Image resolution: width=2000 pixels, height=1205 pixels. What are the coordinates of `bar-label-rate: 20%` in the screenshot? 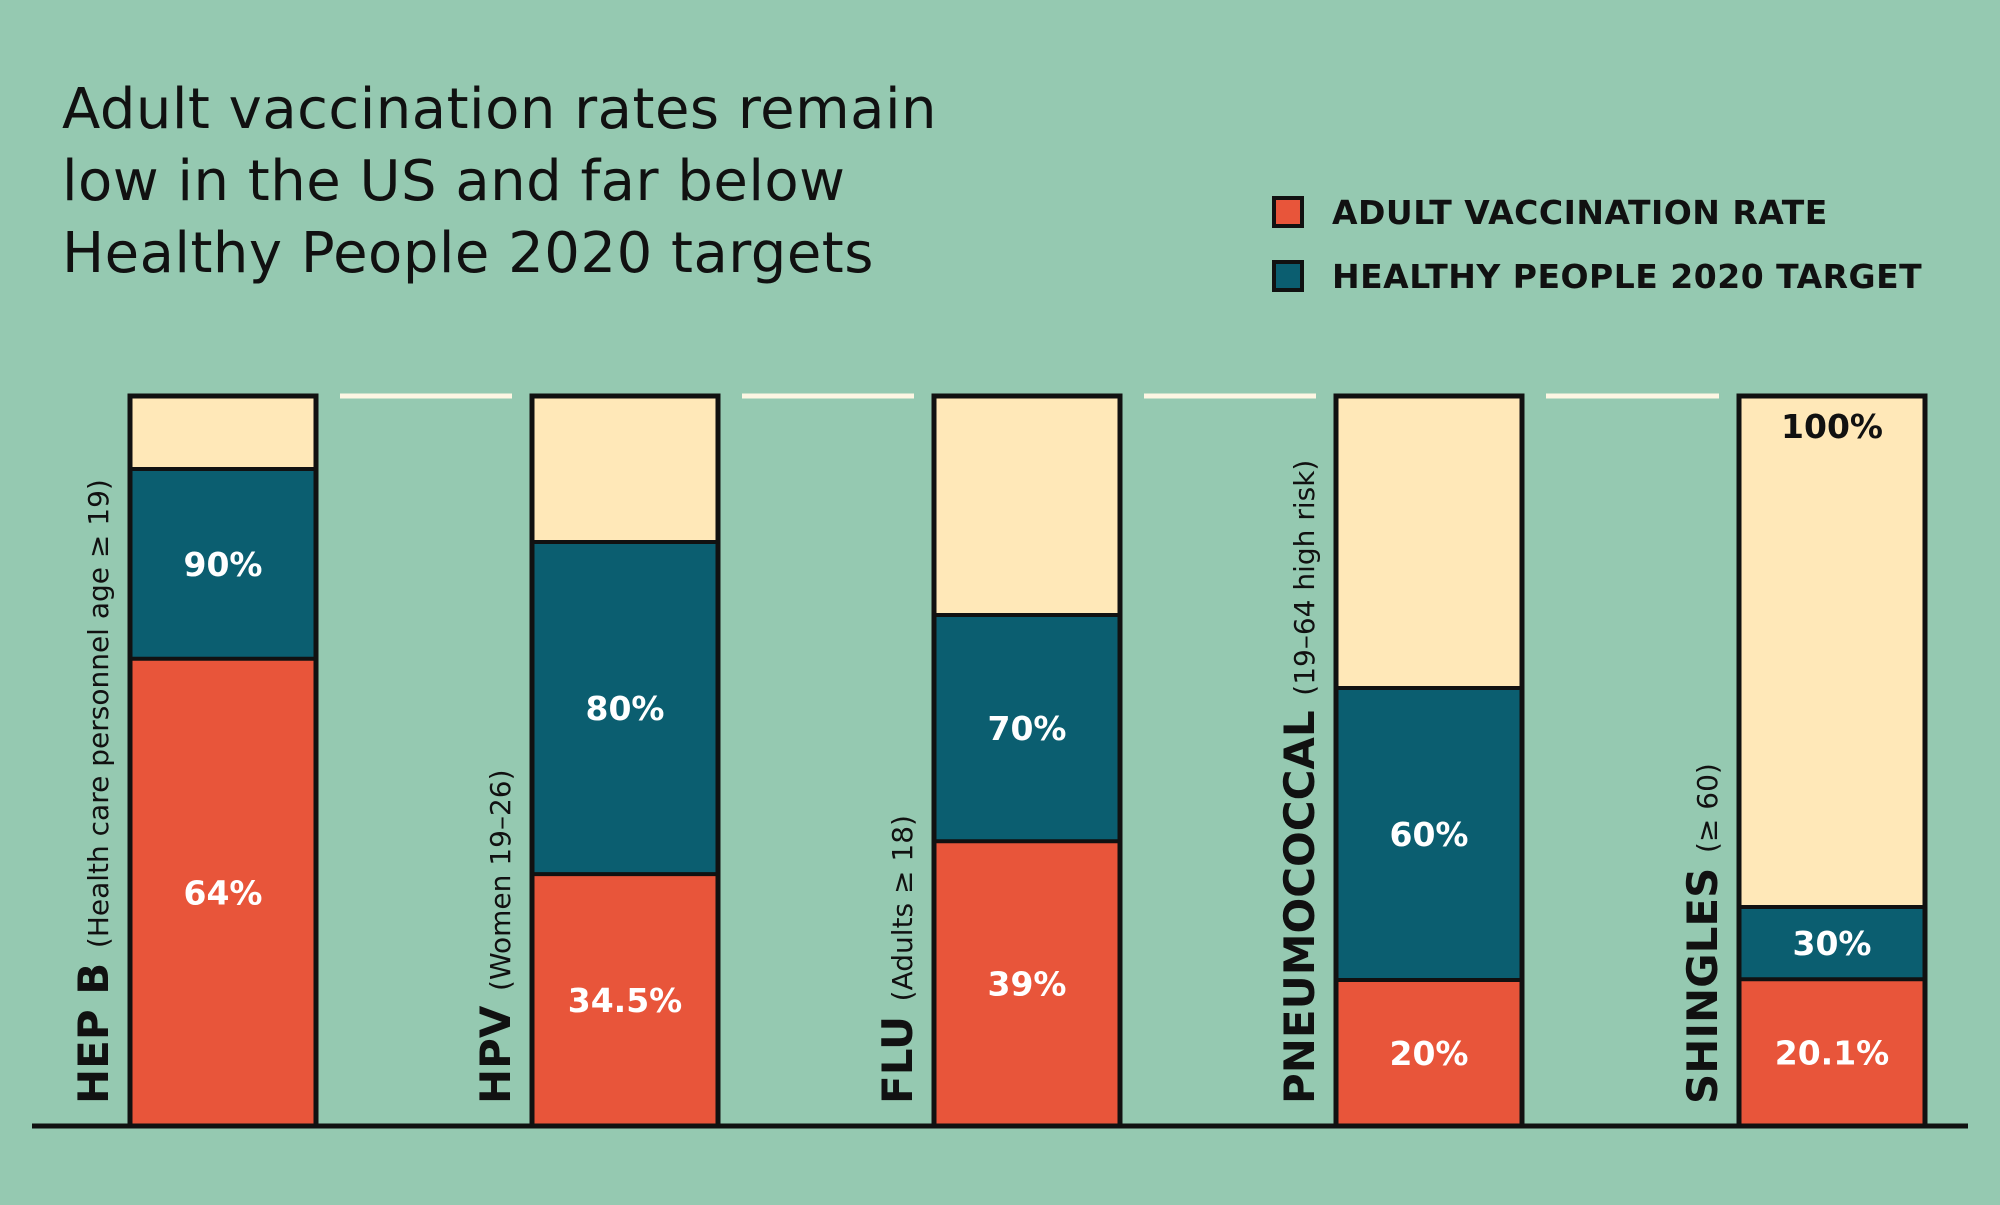 It's located at (1429, 1053).